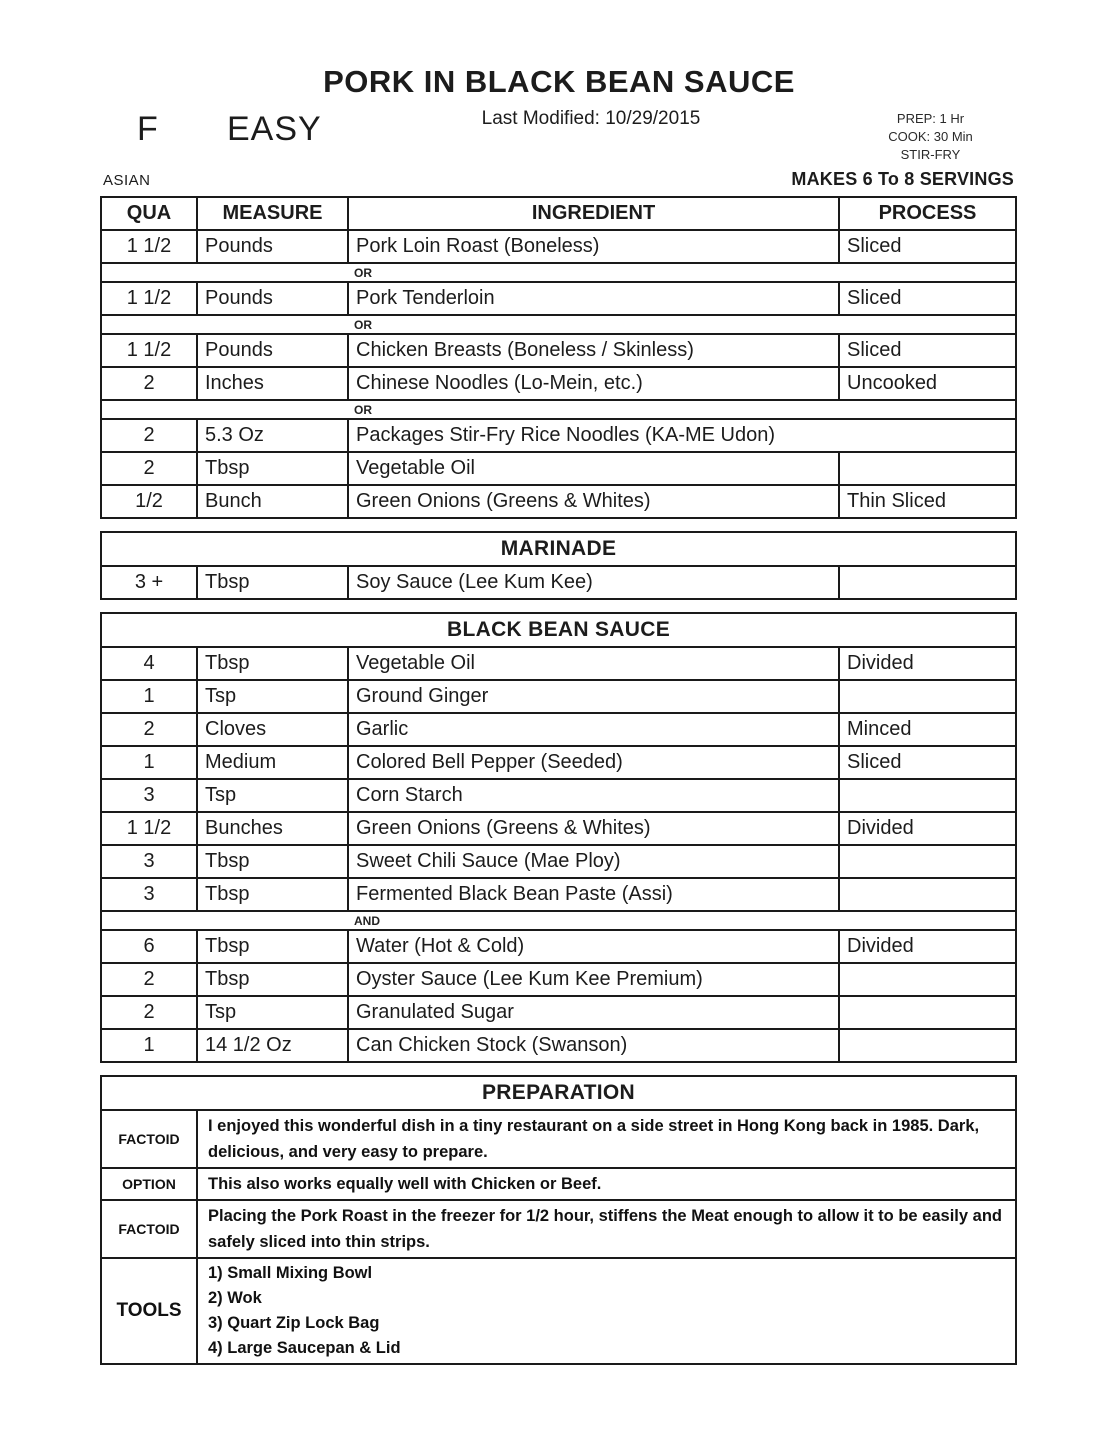 Image resolution: width=1118 pixels, height=1448 pixels. Describe the element at coordinates (304, 1348) in the screenshot. I see `tools-line: 4) Large Saucepan & Lid` at that location.